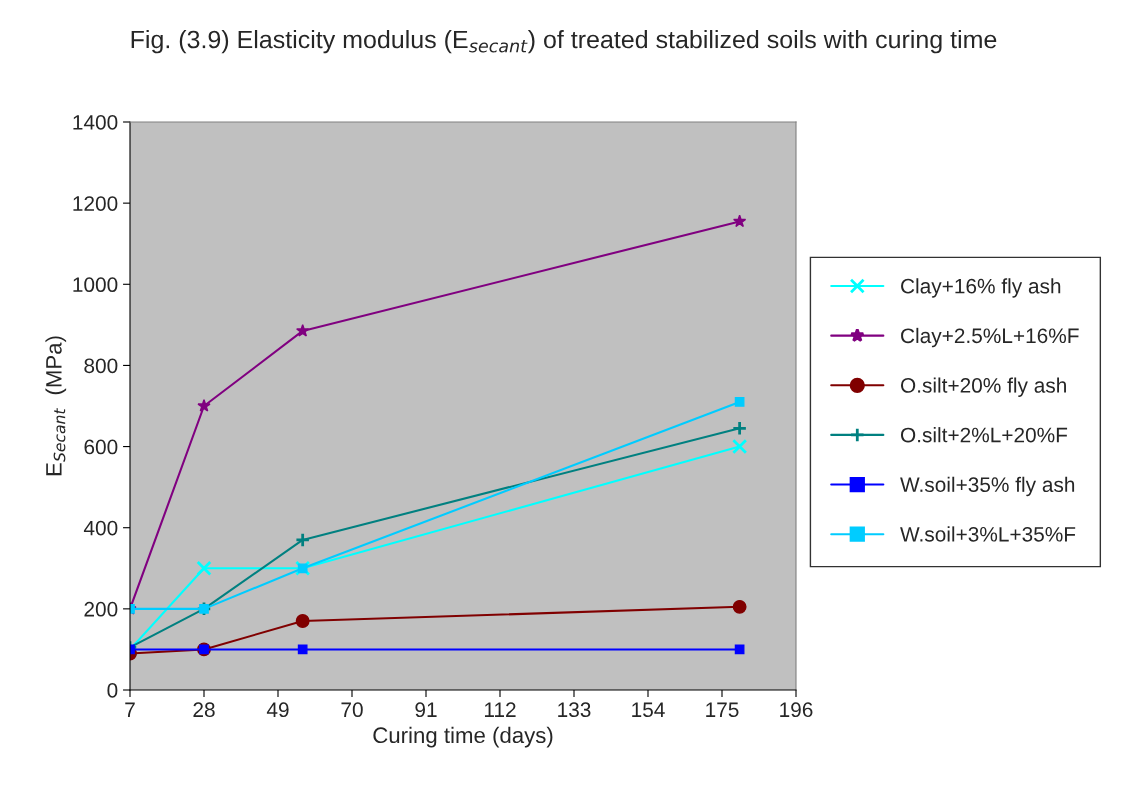  I want to click on x-tick-label: 49, so click(277, 710).